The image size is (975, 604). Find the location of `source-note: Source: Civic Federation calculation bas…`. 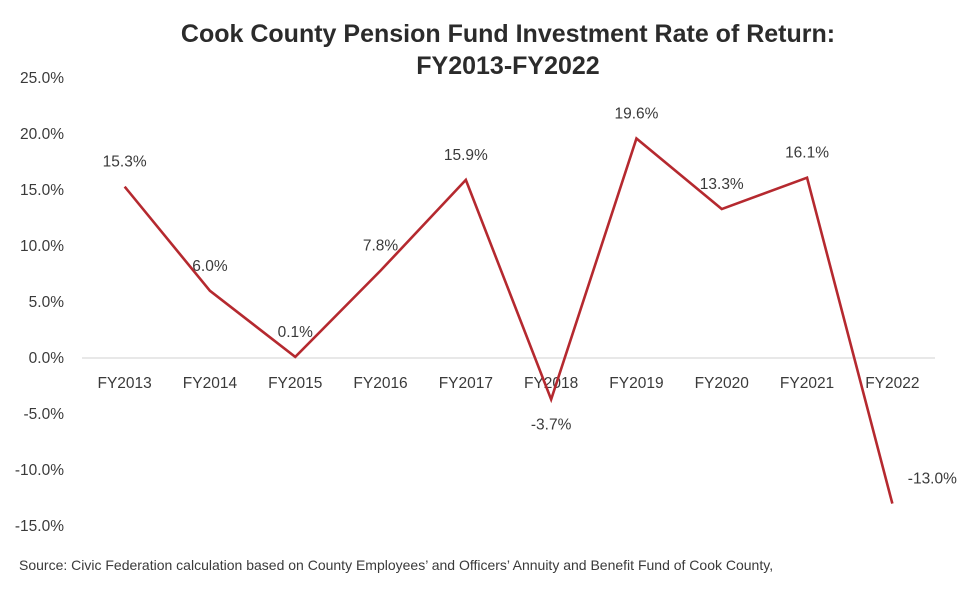

source-note: Source: Civic Federation calculation bas… is located at coordinates (396, 565).